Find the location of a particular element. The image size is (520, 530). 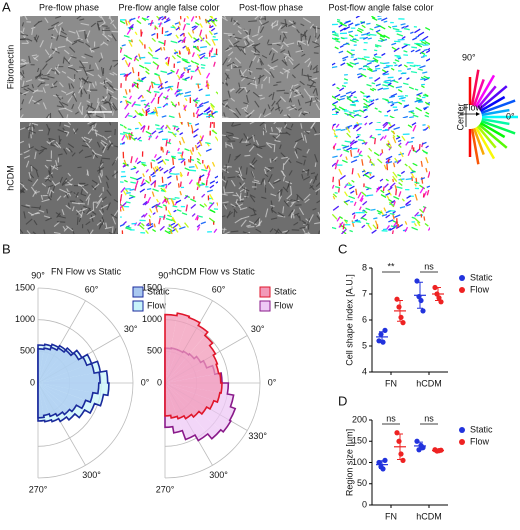

r-tick-label: 0 is located at coordinates (159, 382).